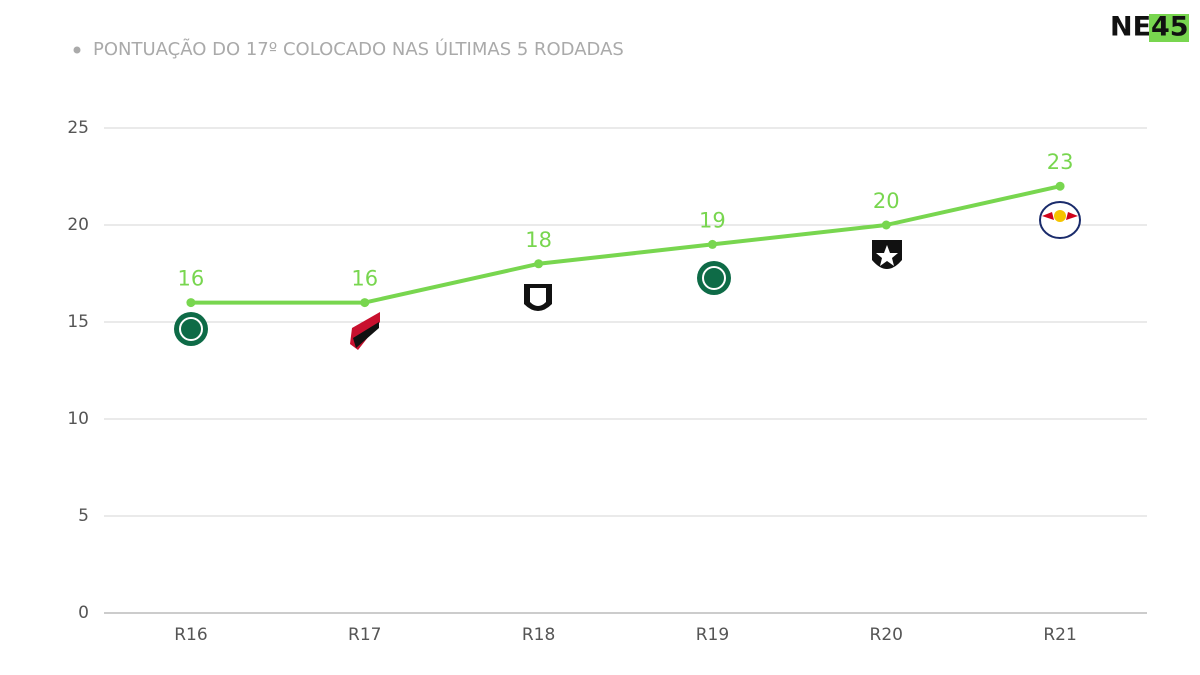  Describe the element at coordinates (78, 419) in the screenshot. I see `y-tick-label: 10` at that location.